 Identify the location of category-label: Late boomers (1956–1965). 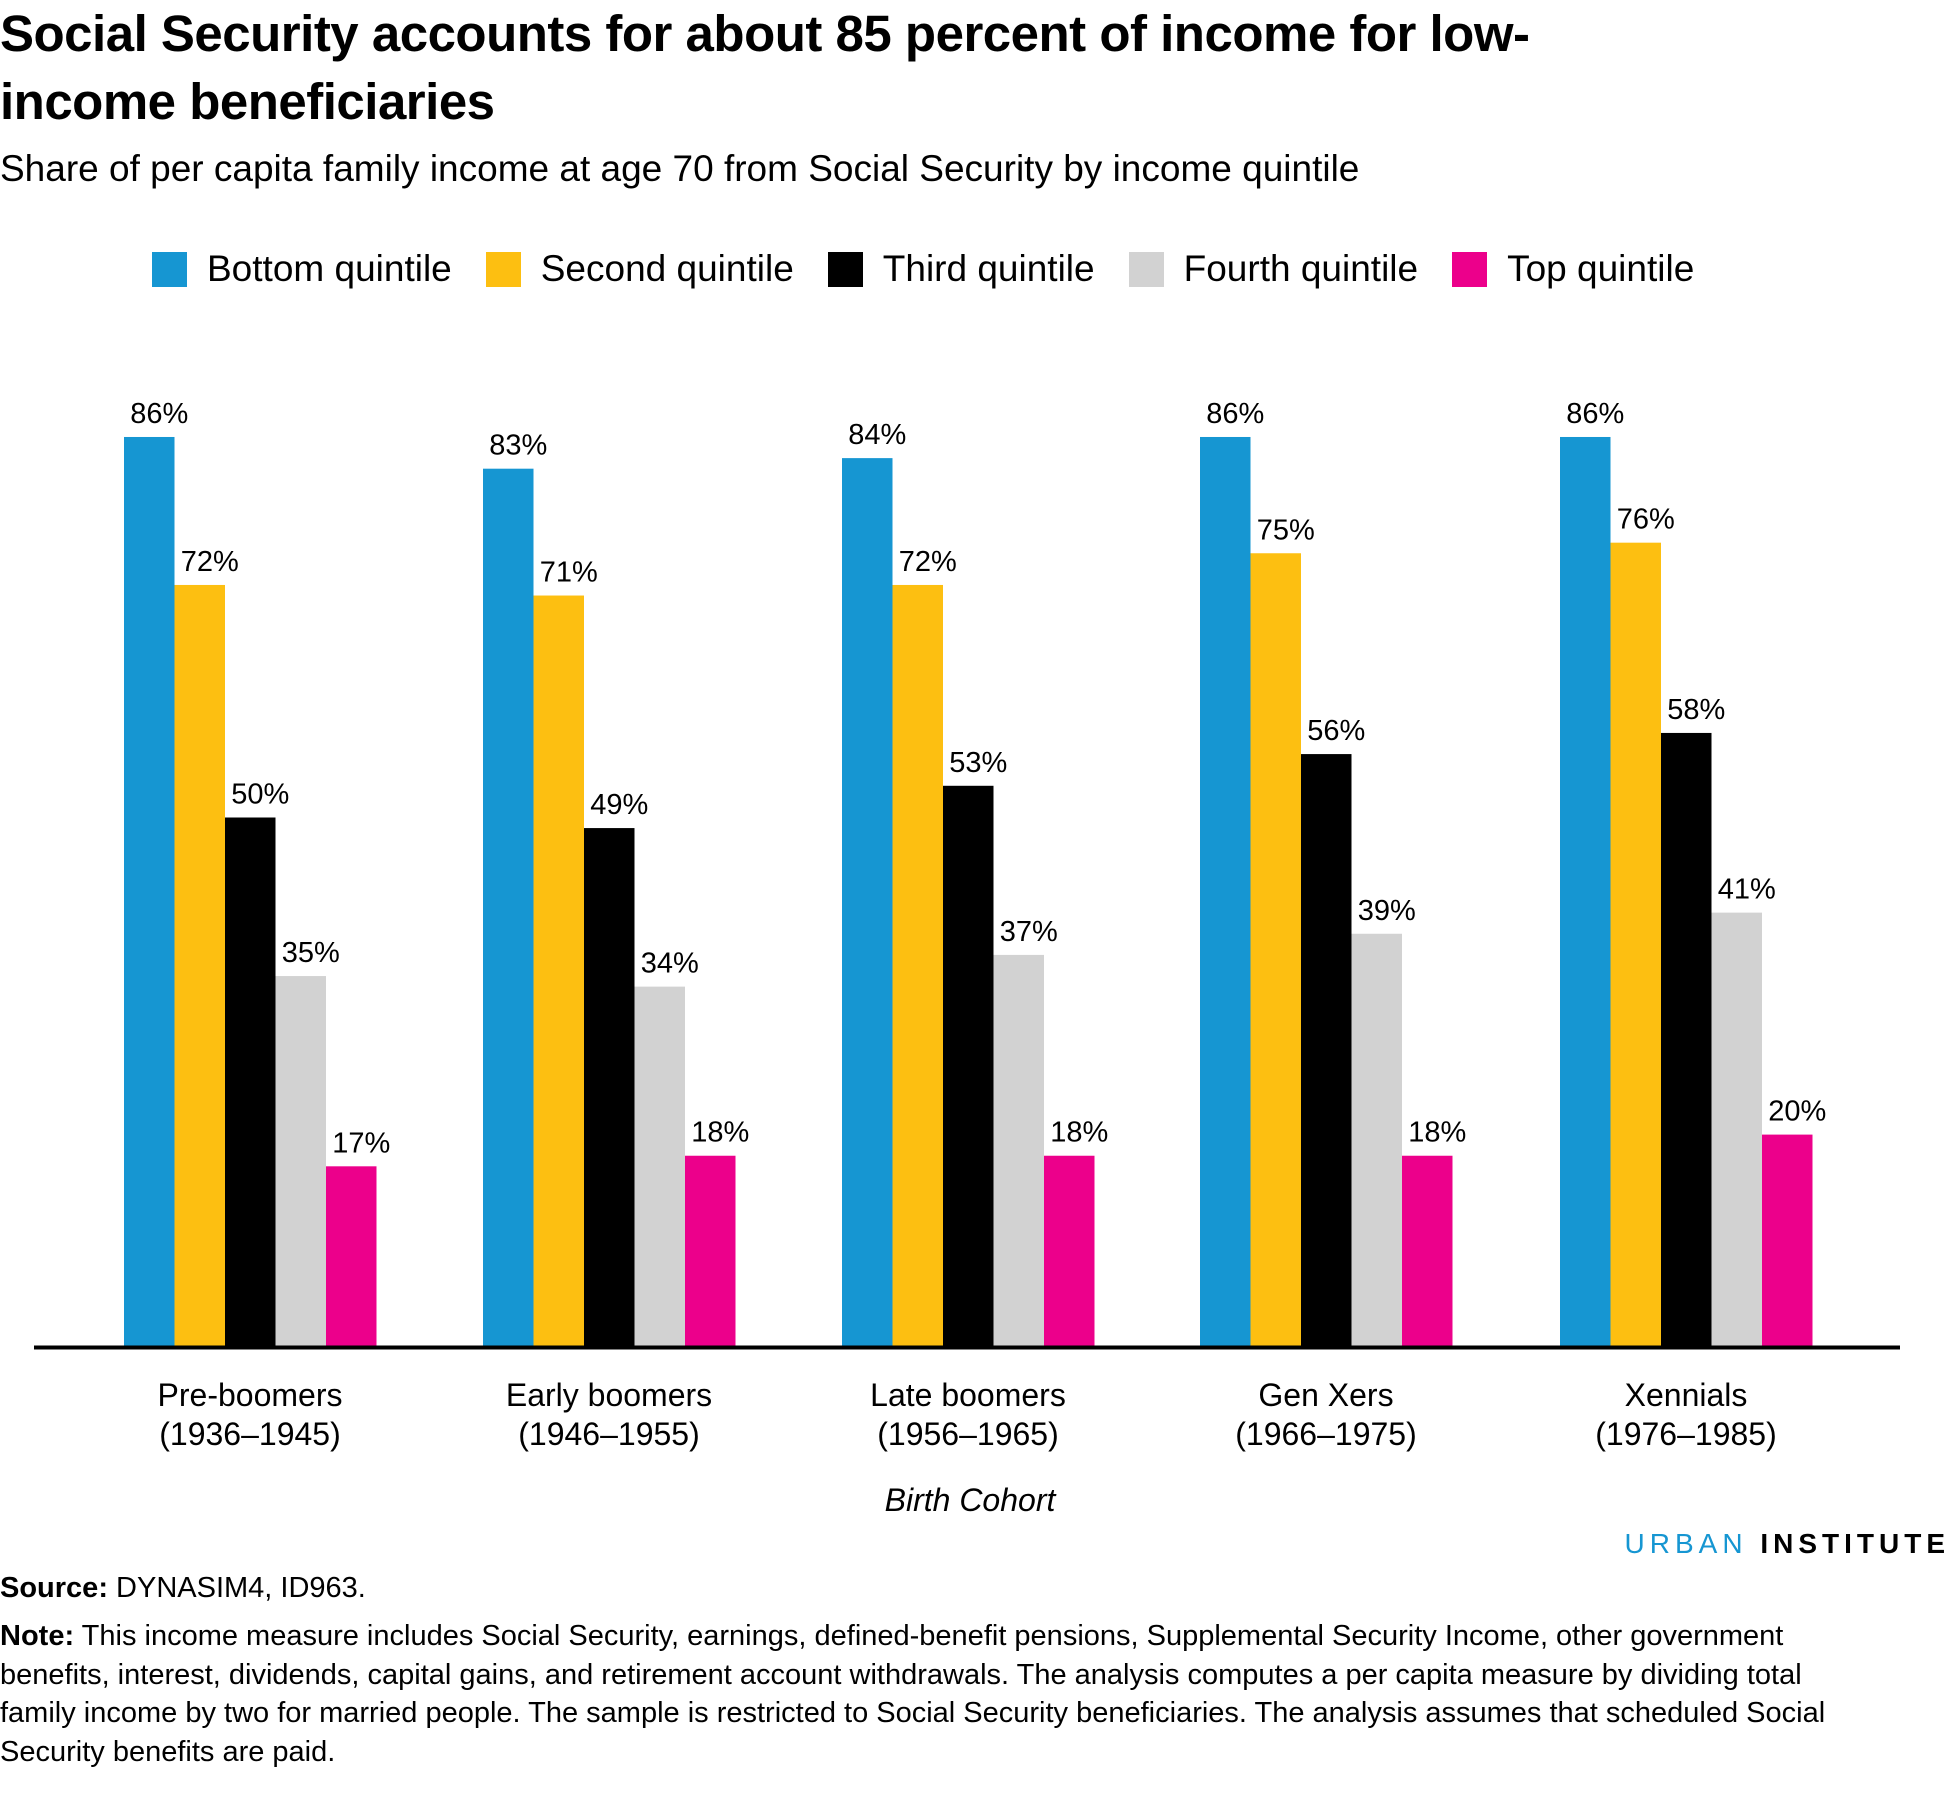
(968, 1415).